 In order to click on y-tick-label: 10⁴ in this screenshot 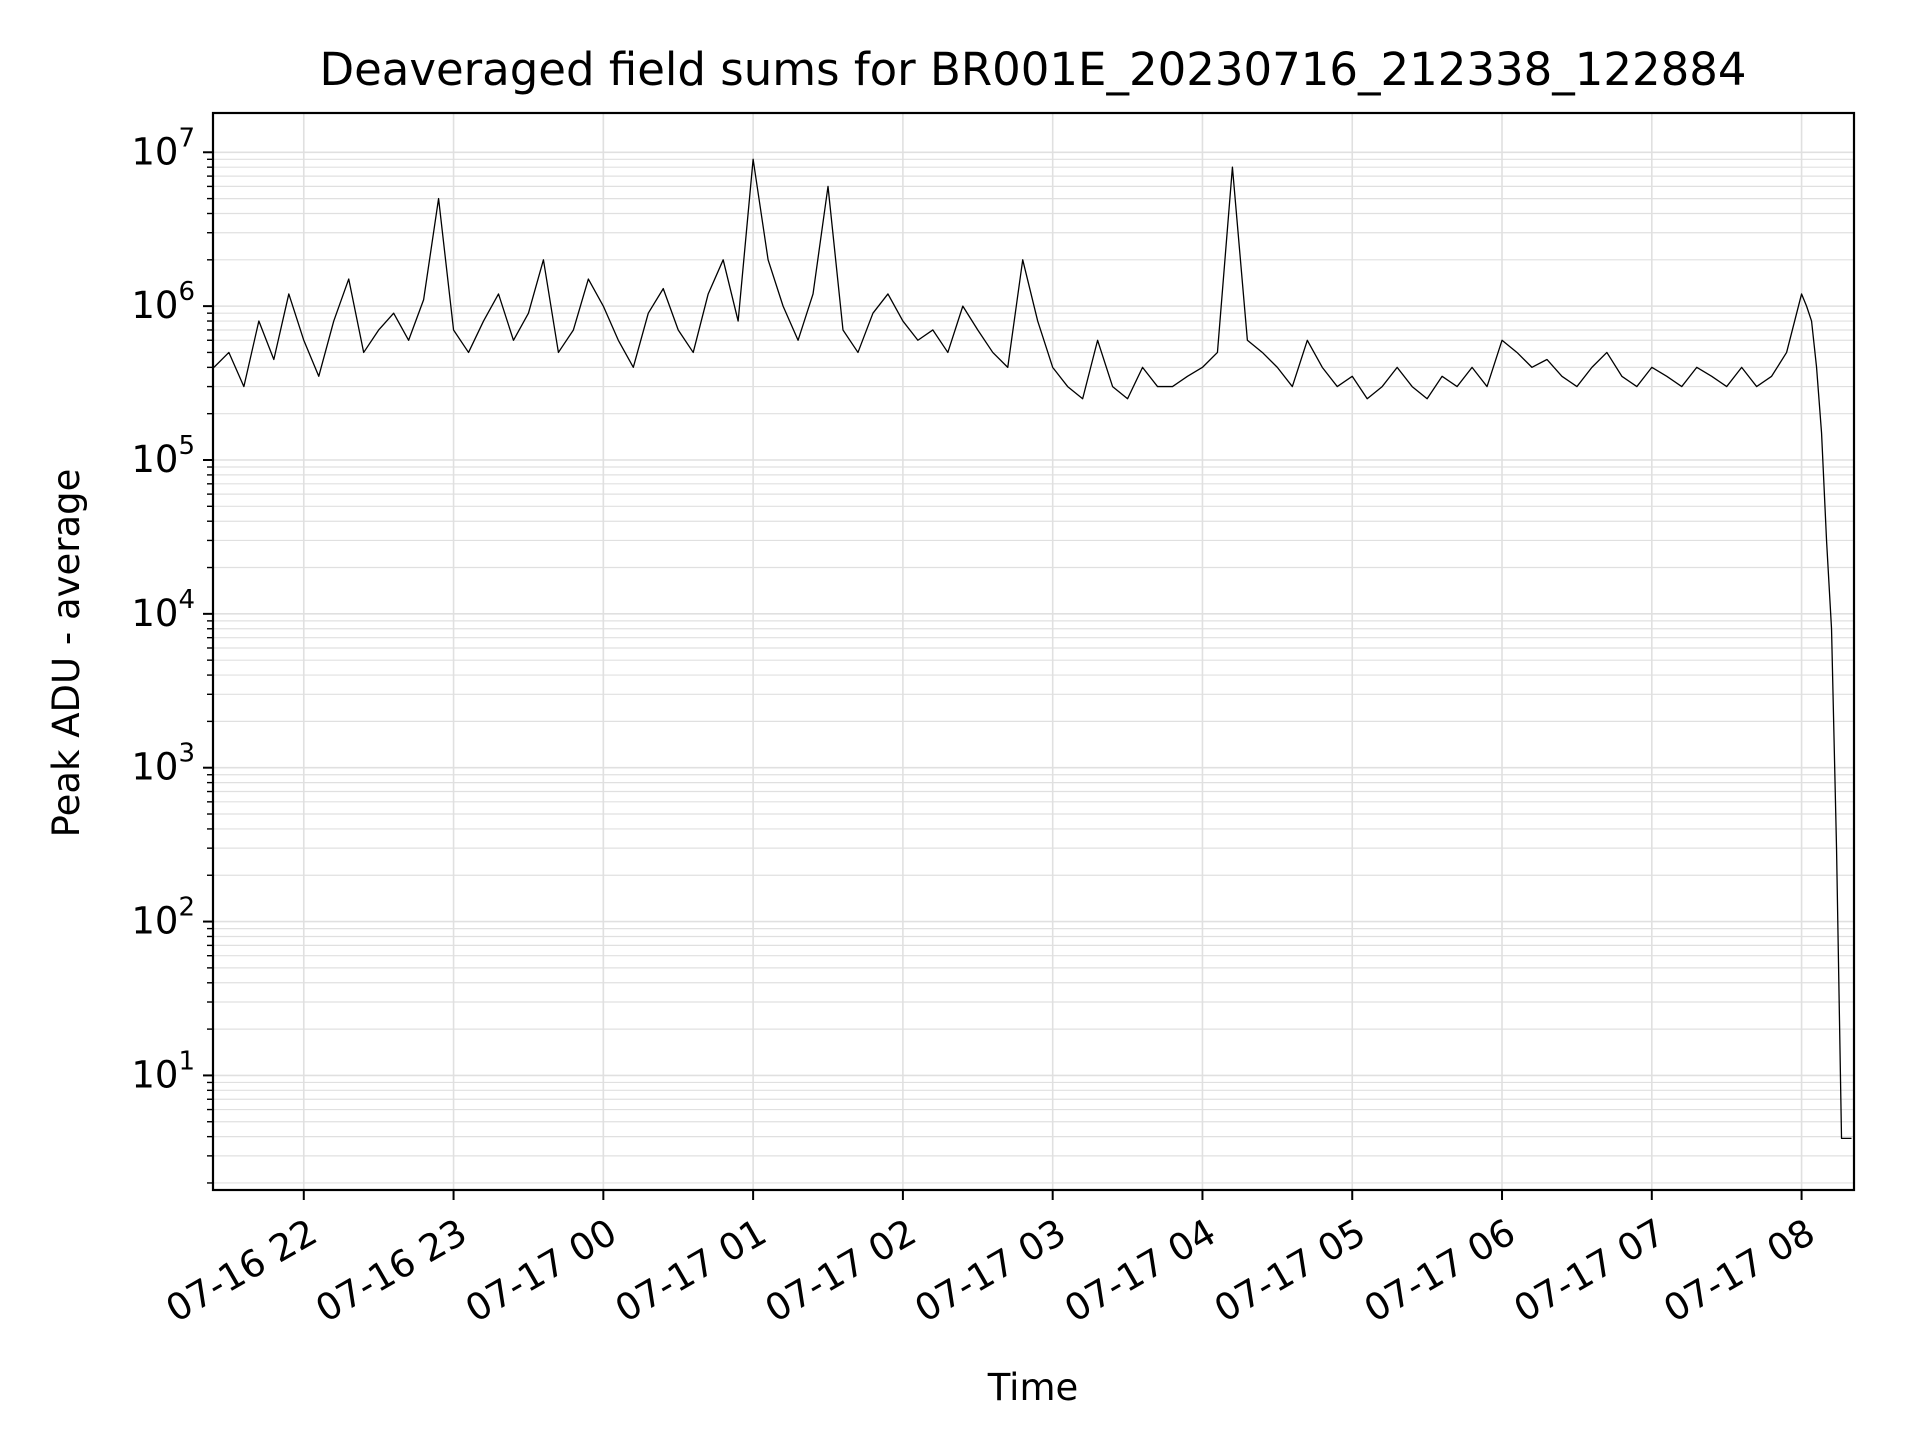, I will do `click(163, 610)`.